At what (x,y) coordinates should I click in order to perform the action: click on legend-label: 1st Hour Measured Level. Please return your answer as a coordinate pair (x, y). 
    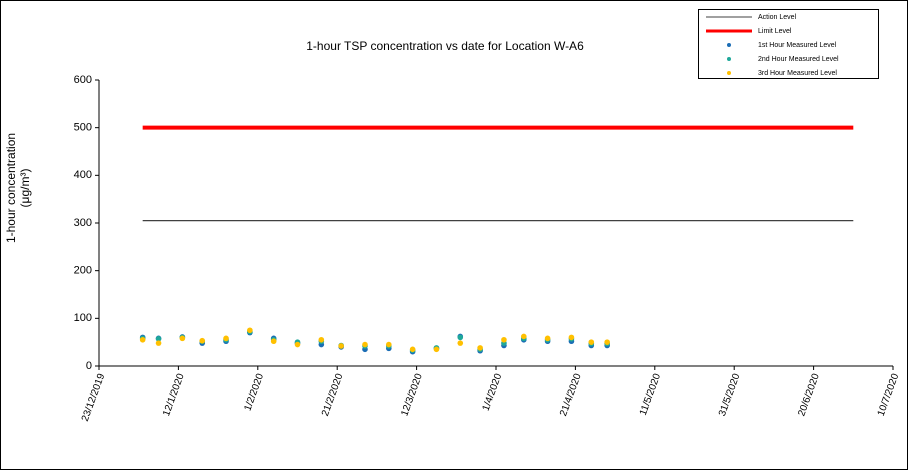
    Looking at the image, I should click on (797, 45).